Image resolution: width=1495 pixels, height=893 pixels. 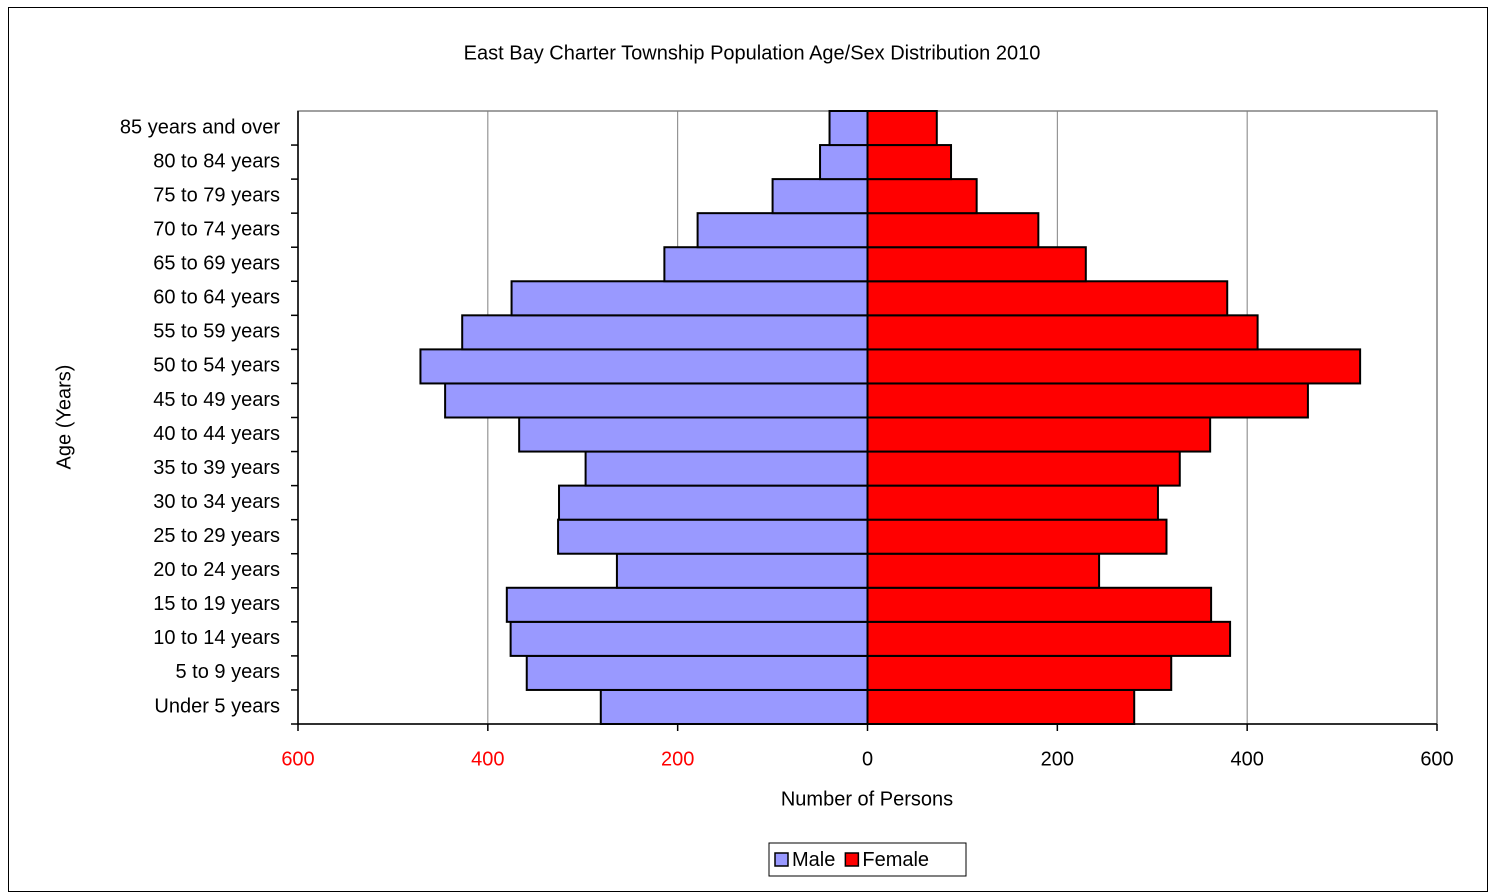 I want to click on y-tick-label: 45 to 49 years, so click(x=216, y=400).